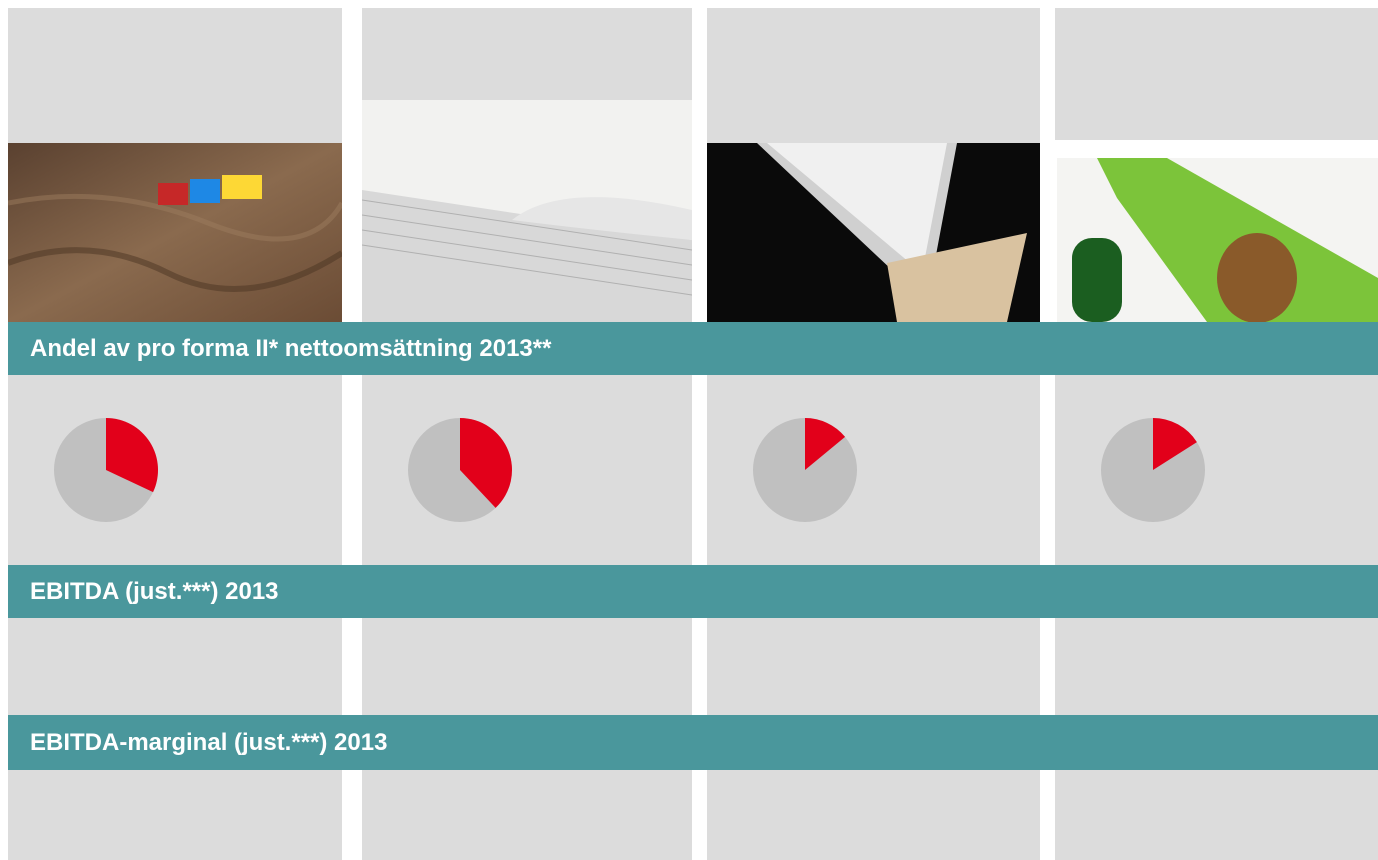 The width and height of the screenshot is (1378, 860). What do you see at coordinates (175, 232) in the screenshot?
I see `decor-image` at bounding box center [175, 232].